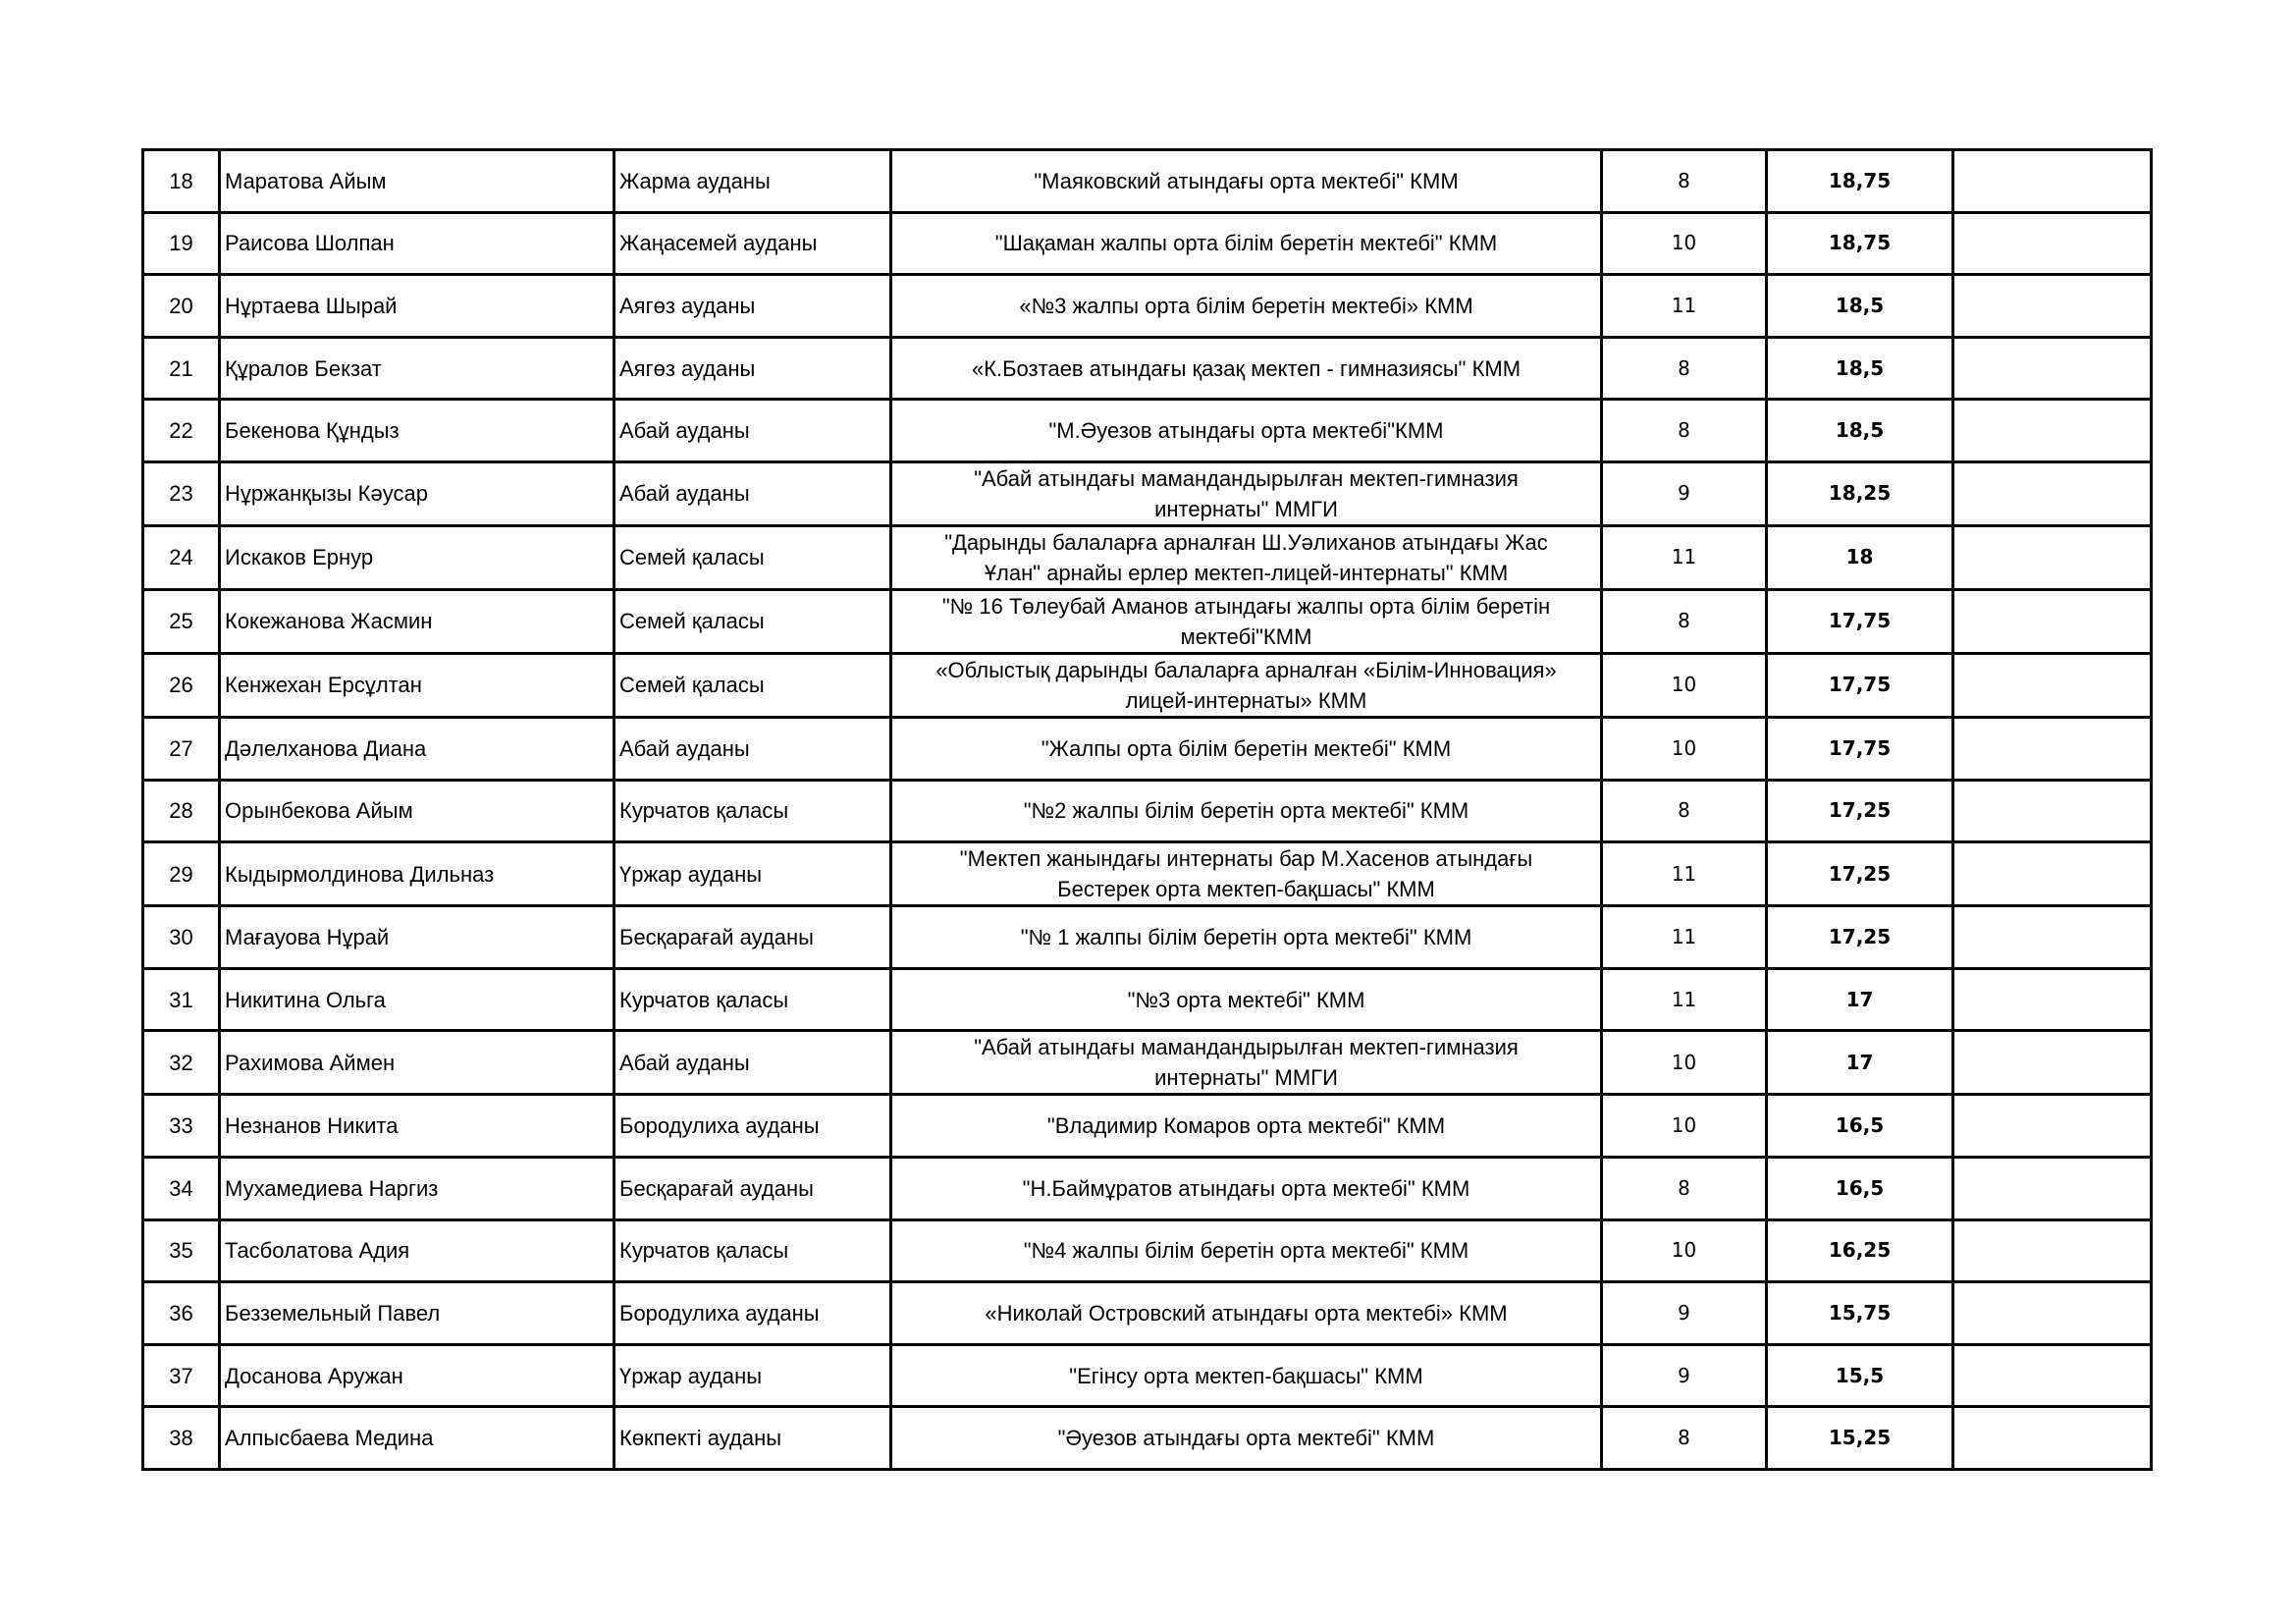 Image resolution: width=2296 pixels, height=1624 pixels. Describe the element at coordinates (417, 1251) in the screenshot. I see `student-name: Тасболатова Адия` at that location.